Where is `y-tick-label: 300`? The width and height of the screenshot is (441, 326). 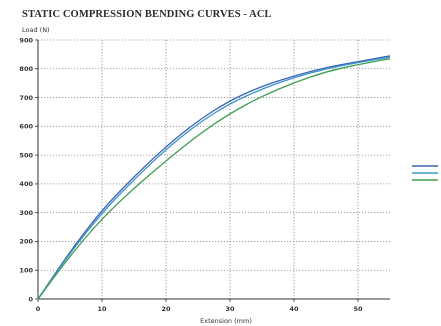
y-tick-label: 300 is located at coordinates (26, 213).